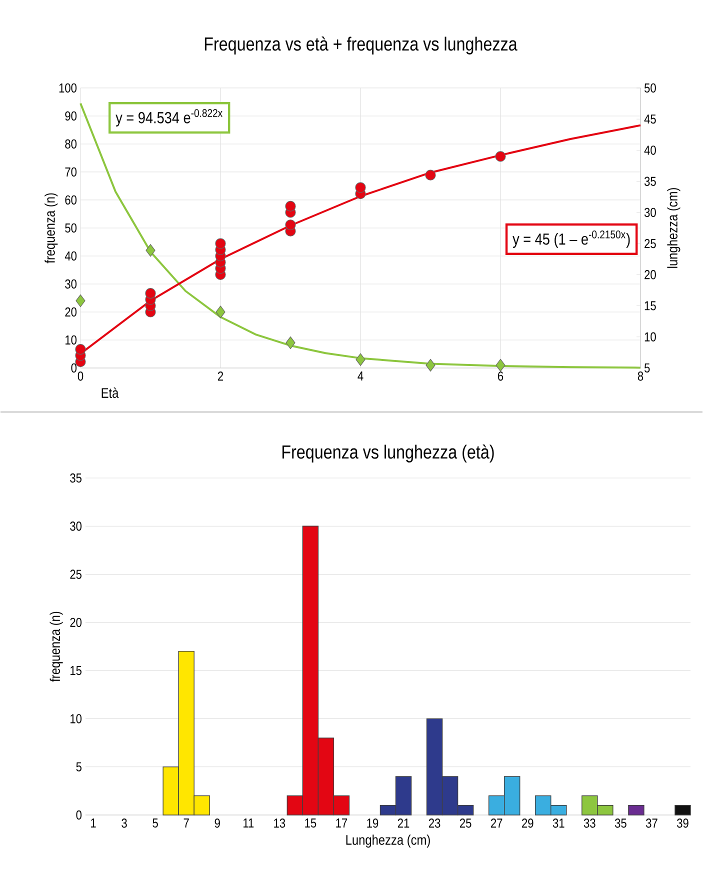 This screenshot has height=890, width=703. I want to click on y-tick-label: 100, so click(68, 88).